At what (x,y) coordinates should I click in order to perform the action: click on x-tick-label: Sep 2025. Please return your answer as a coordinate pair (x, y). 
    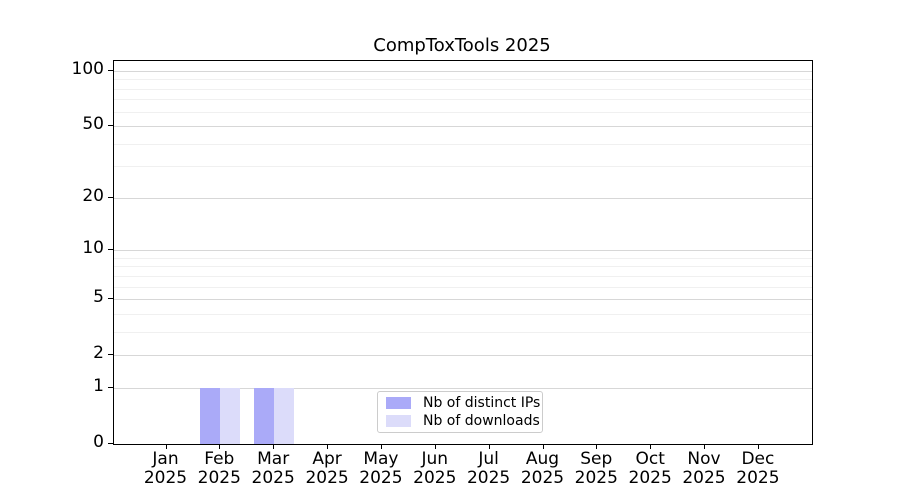
    Looking at the image, I should click on (596, 468).